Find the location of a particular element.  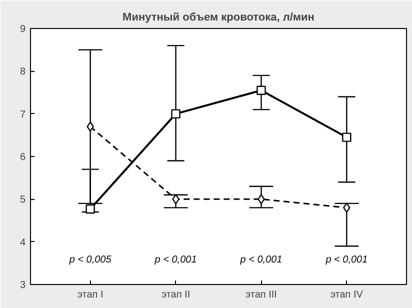

x-tick-label: этап IV is located at coordinates (347, 295).